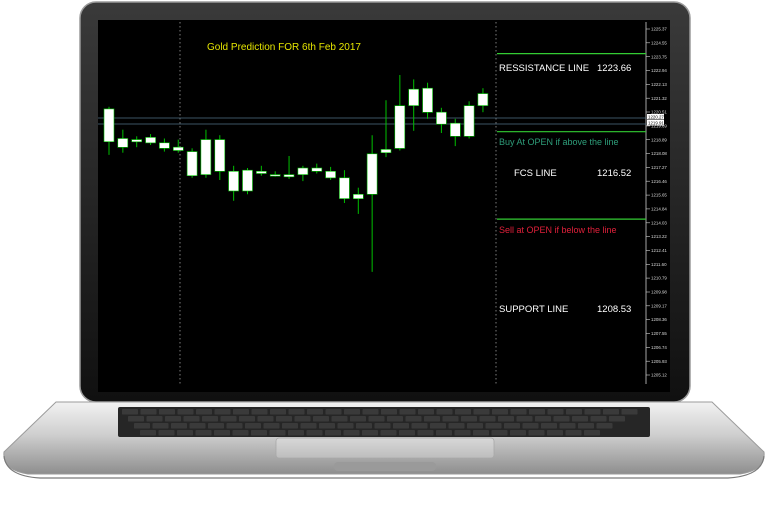 This screenshot has width=768, height=527. I want to click on laptop-bottom-edge, so click(384, 467).